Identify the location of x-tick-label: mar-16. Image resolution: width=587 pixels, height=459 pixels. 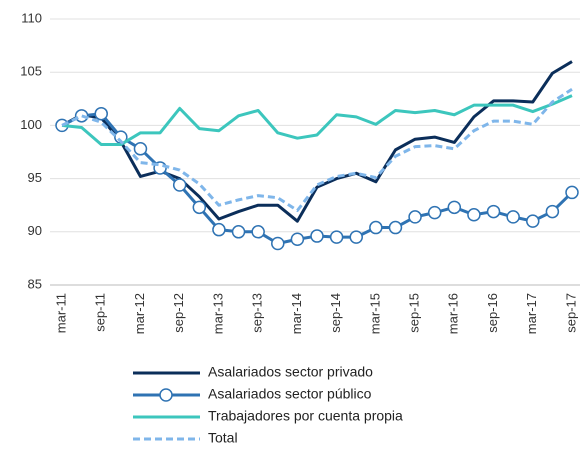
(453, 313).